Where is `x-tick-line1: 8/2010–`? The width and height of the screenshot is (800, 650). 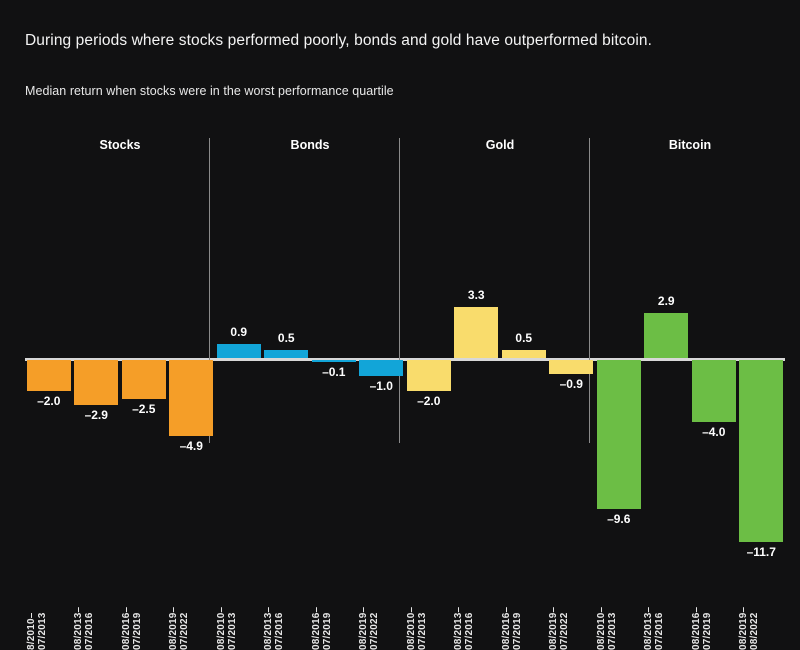
x-tick-line1: 8/2010– is located at coordinates (31, 631).